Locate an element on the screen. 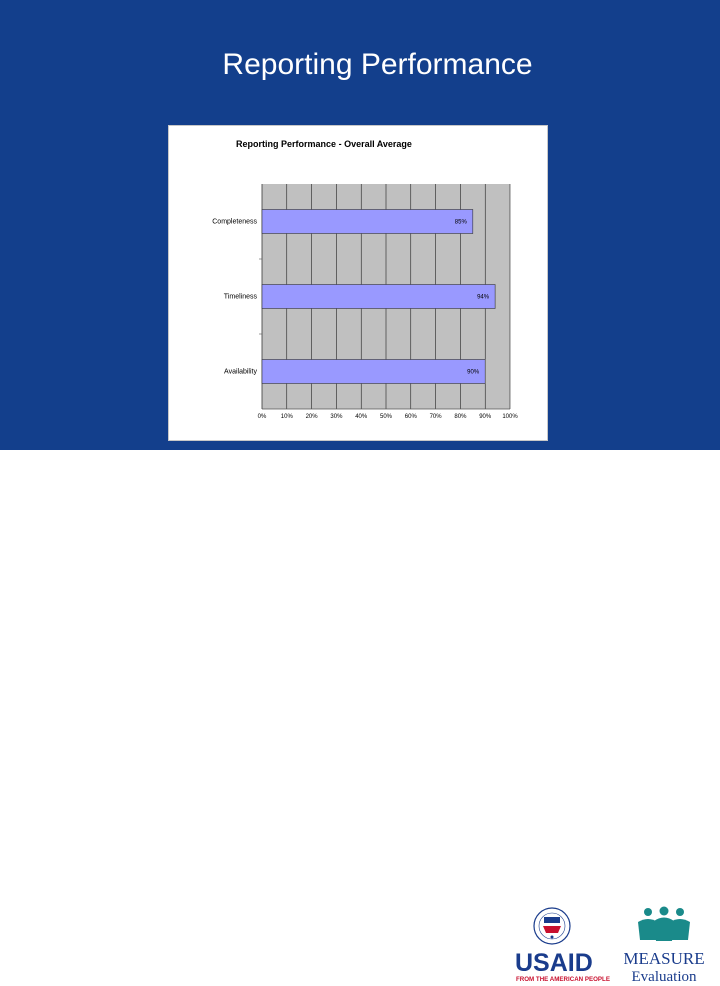 The image size is (720, 986). x-tick-label: 10% is located at coordinates (287, 417).